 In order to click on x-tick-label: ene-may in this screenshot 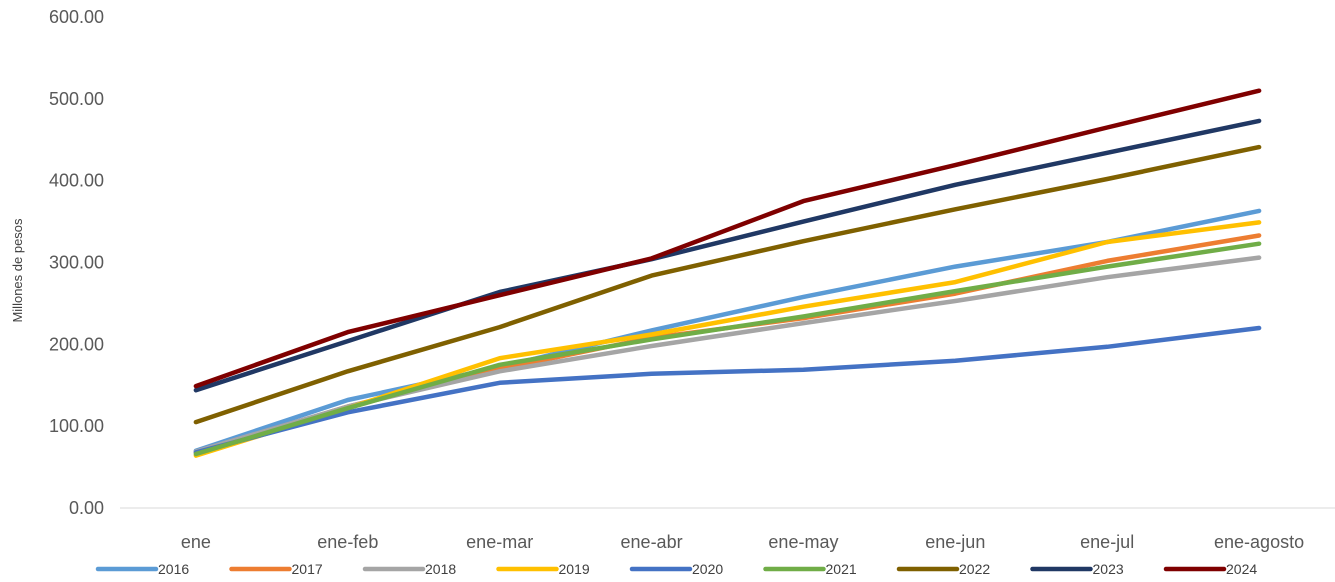, I will do `click(803, 542)`.